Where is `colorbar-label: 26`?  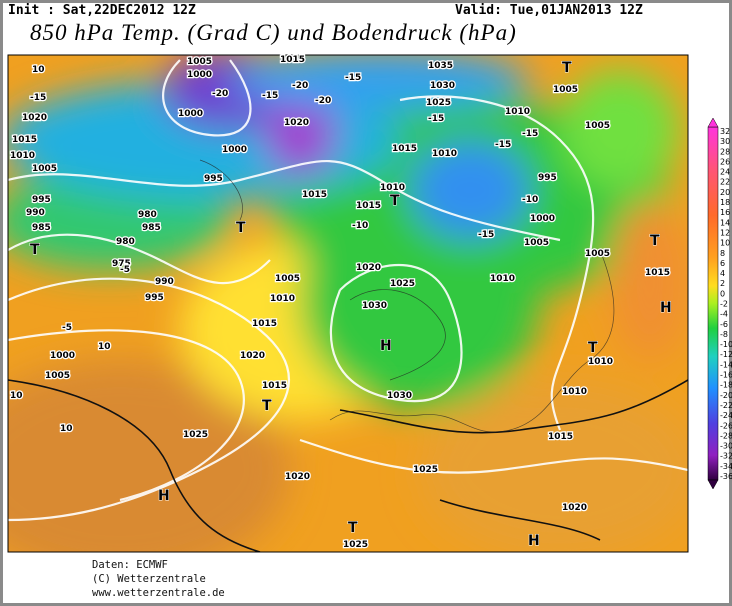
colorbar-label: 26 is located at coordinates (725, 161).